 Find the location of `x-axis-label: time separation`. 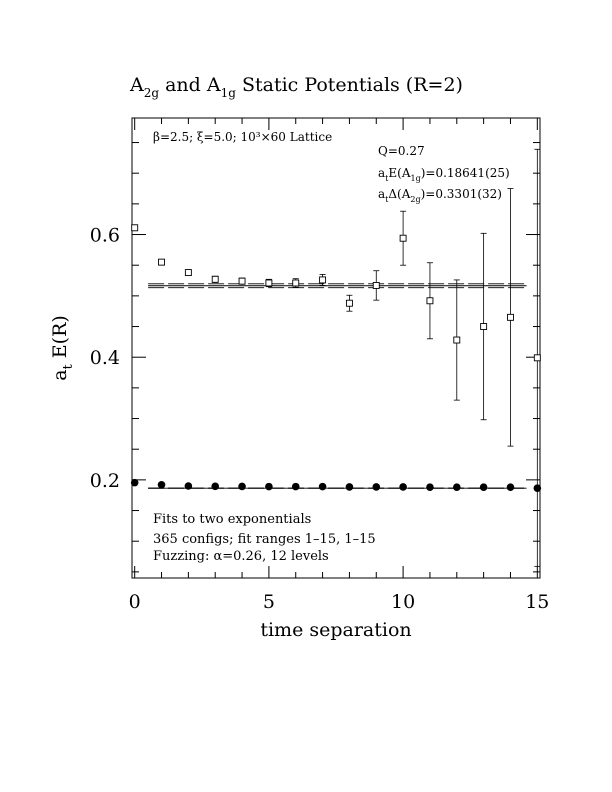

x-axis-label: time separation is located at coordinates (335, 630).